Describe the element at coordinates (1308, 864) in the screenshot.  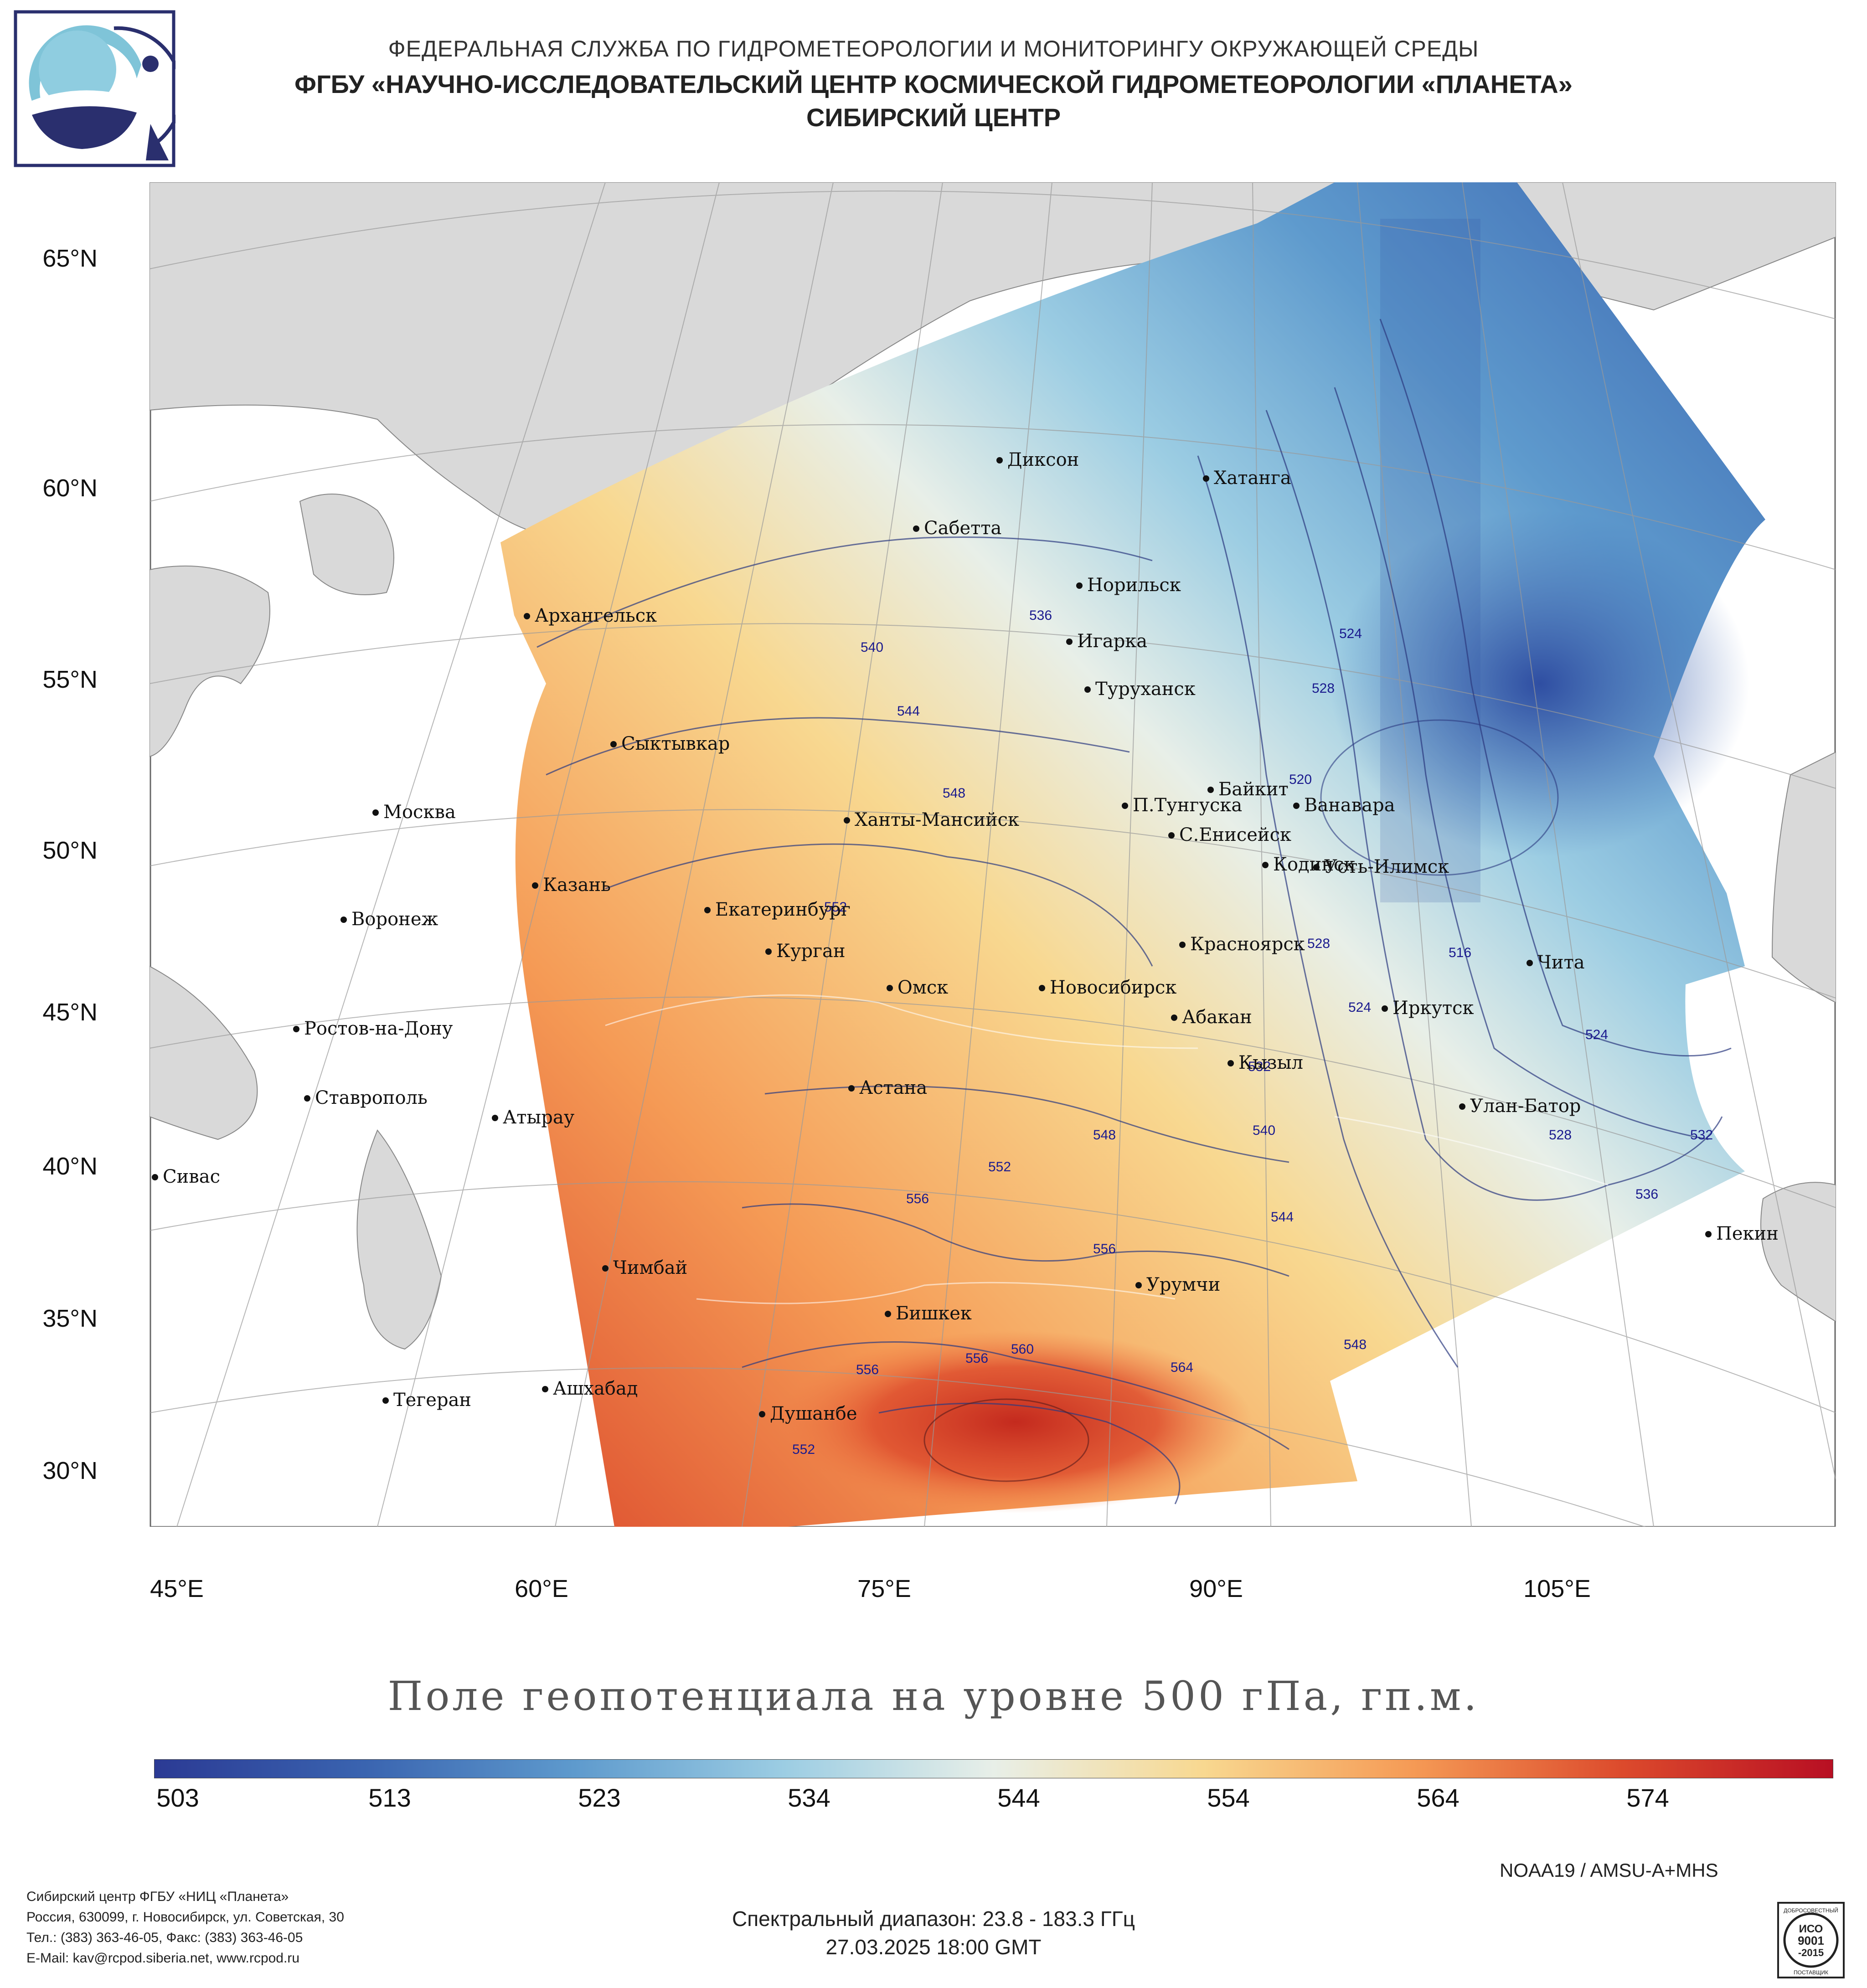
I see `city-marker: Кодинск` at that location.